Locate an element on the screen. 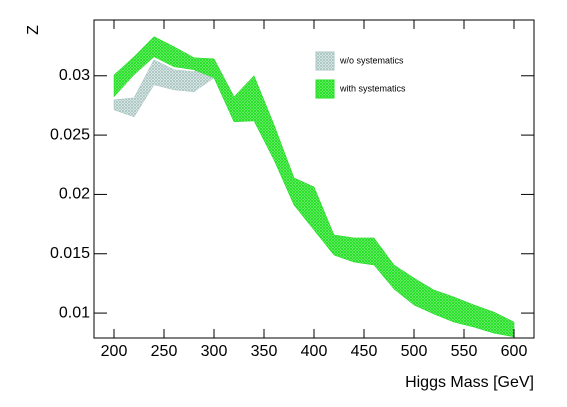  legend-label: with systematics is located at coordinates (372, 88).